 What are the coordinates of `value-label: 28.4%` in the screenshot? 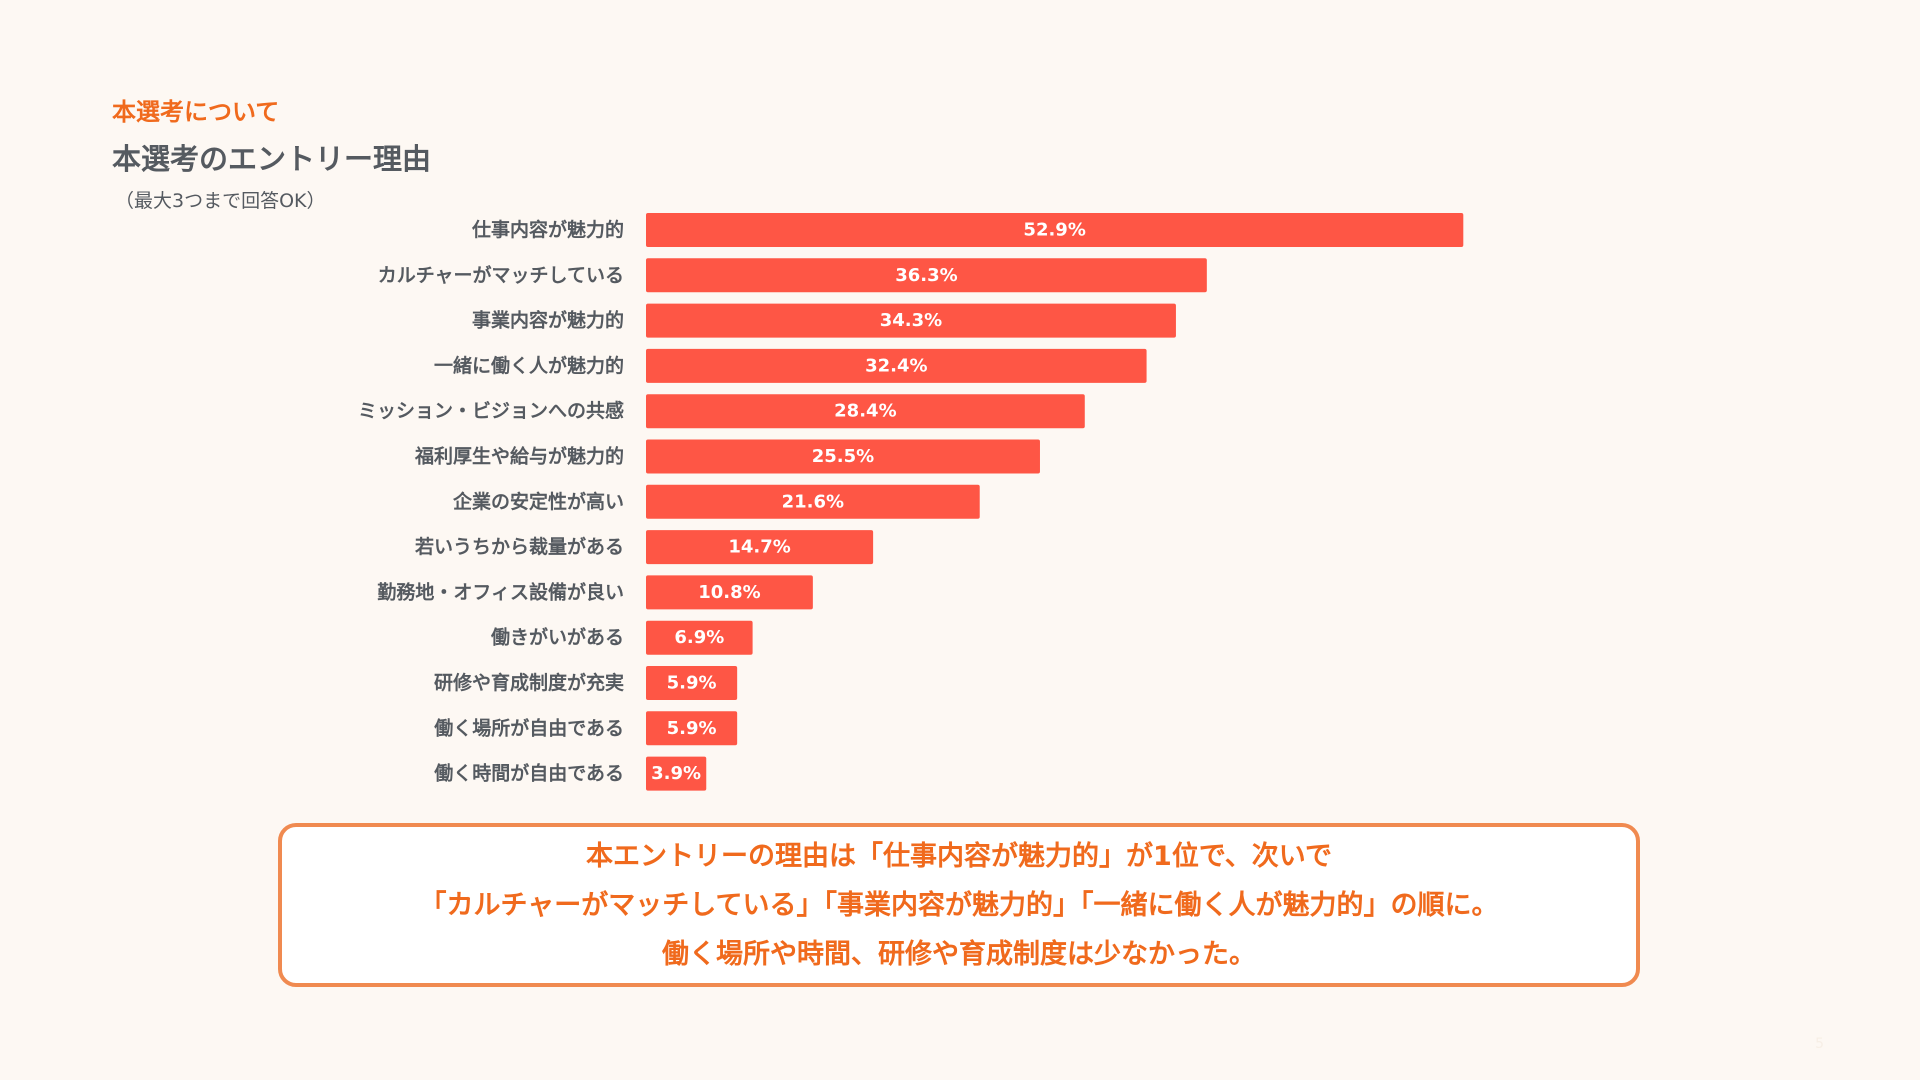 It's located at (865, 411).